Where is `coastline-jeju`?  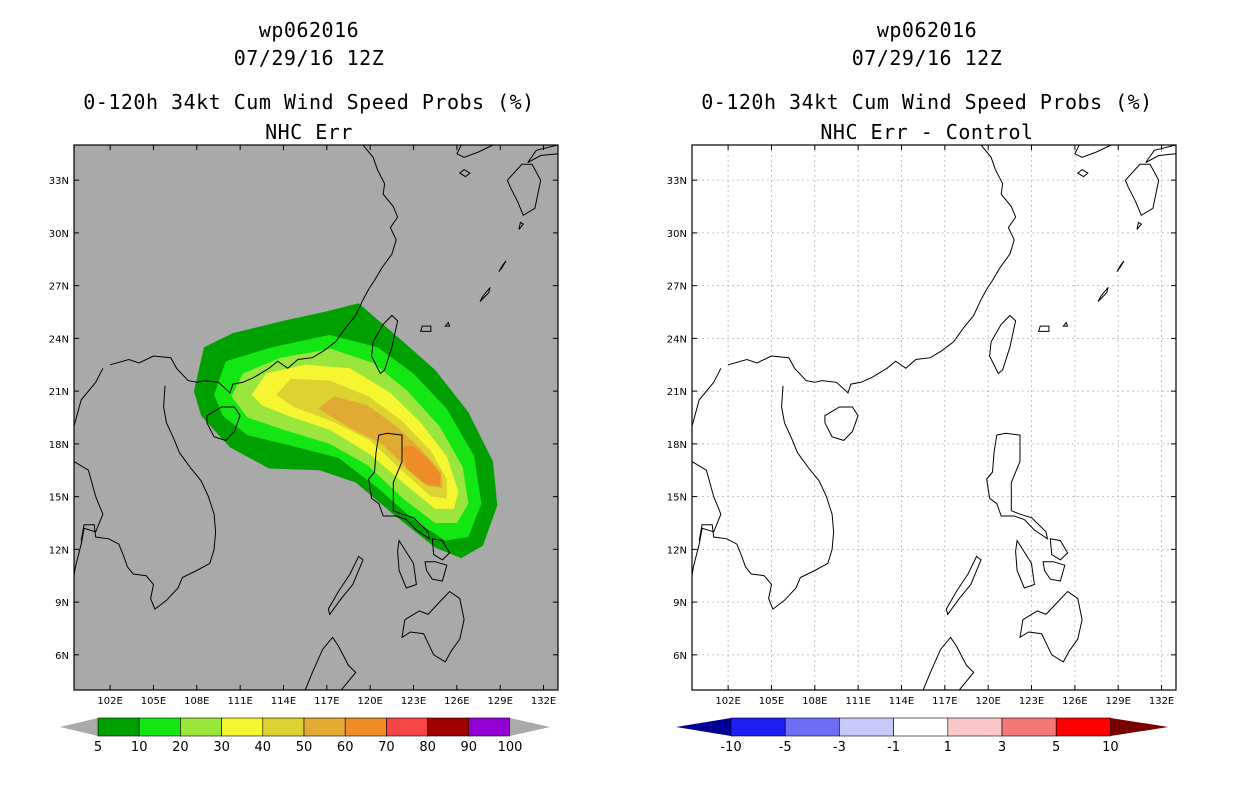
coastline-jeju is located at coordinates (1082, 173).